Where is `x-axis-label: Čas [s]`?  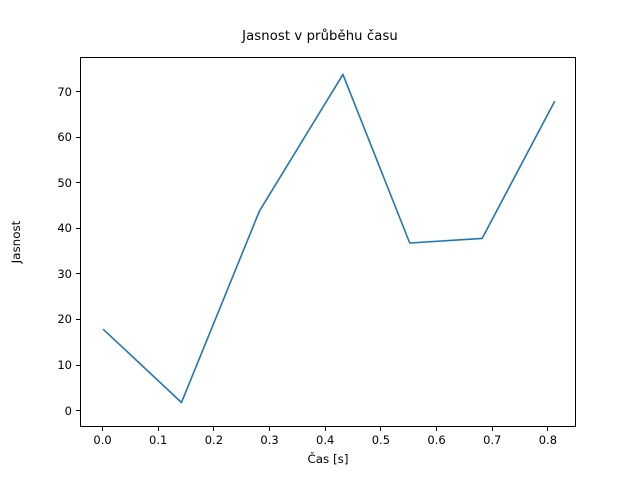
x-axis-label: Čas [s] is located at coordinates (328, 459).